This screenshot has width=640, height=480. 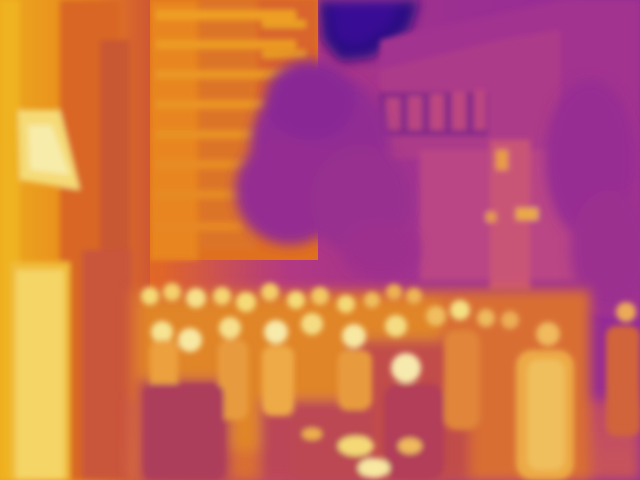 I want to click on right-tree, so click(x=592, y=195).